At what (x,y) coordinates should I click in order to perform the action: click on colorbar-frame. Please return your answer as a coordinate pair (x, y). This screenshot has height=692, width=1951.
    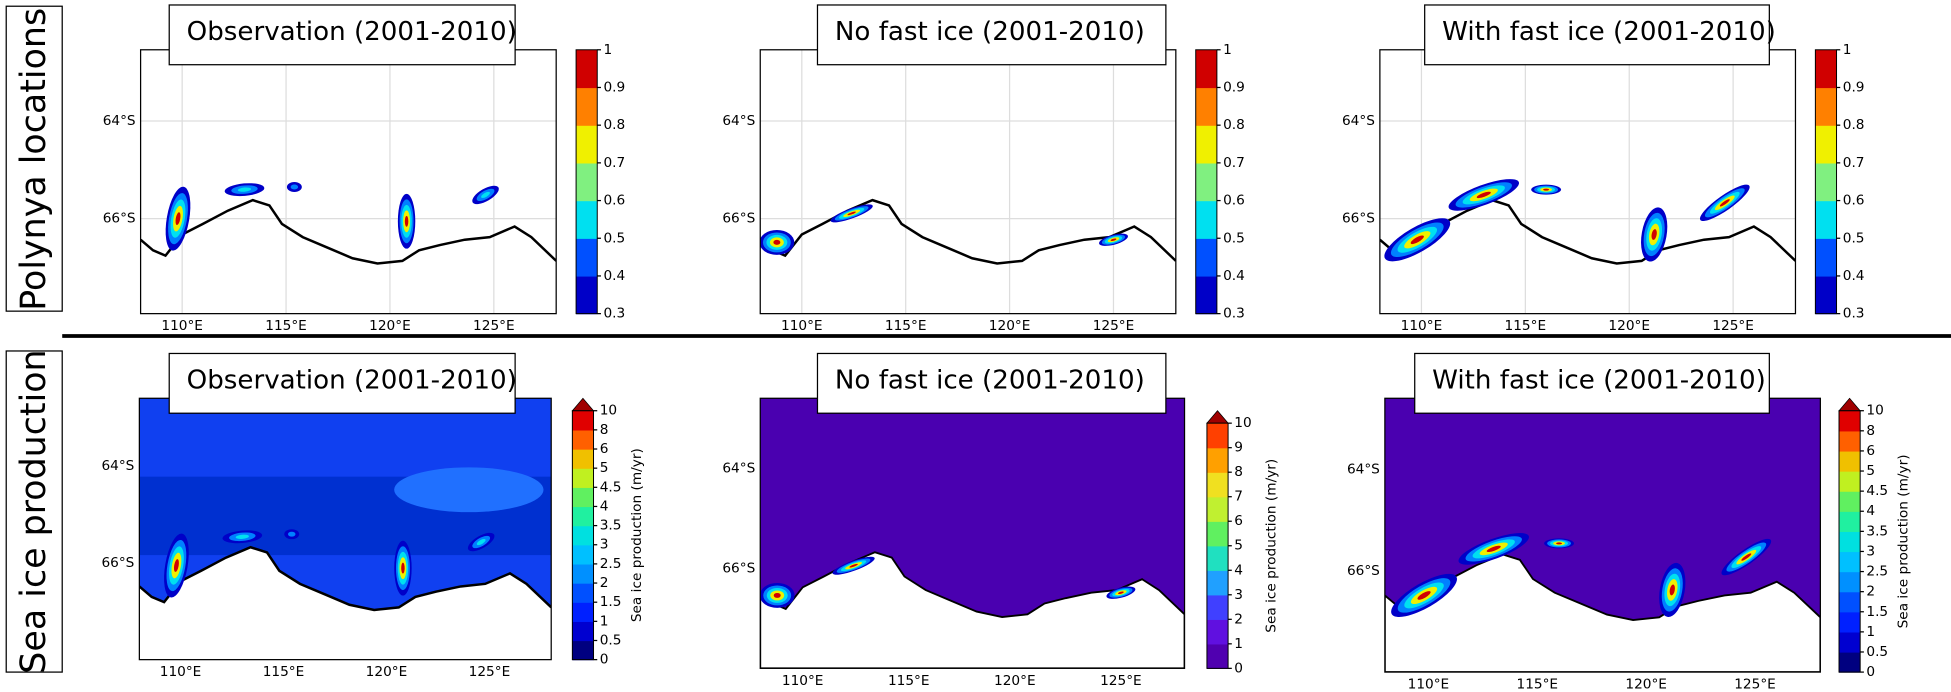
    Looking at the image, I should click on (1826, 182).